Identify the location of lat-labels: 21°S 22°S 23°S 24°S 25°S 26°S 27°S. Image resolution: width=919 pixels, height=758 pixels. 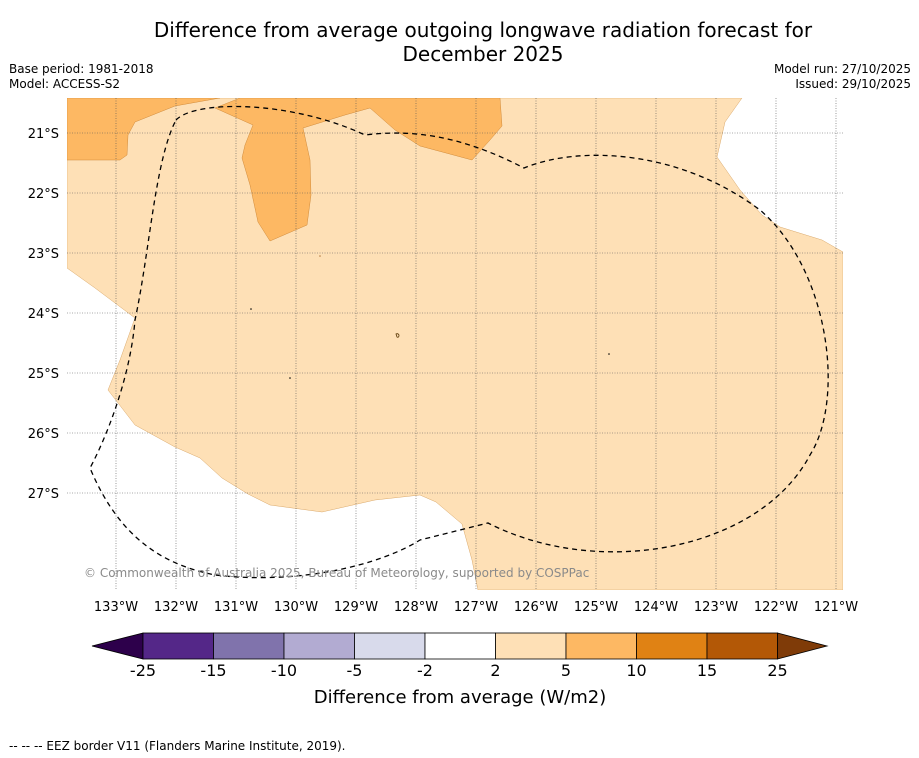
(43, 314).